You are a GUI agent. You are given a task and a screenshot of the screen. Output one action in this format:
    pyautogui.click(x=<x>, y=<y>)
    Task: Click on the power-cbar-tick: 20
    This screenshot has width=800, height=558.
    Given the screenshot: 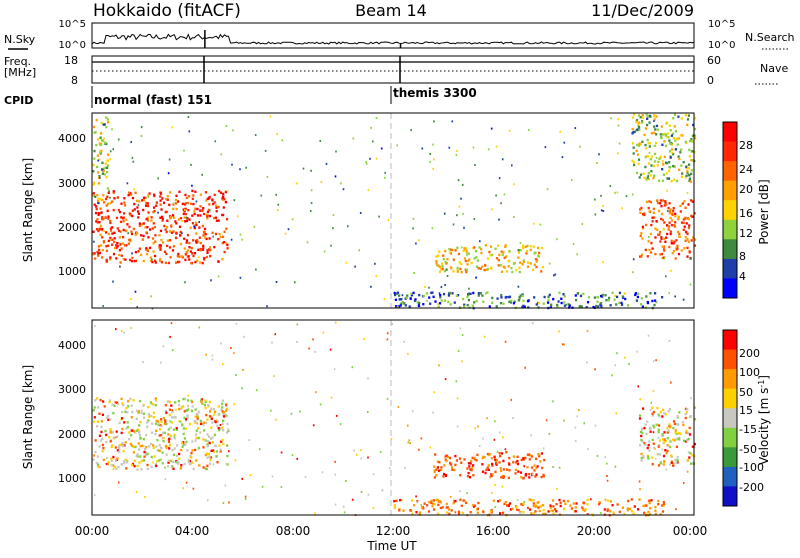 What is the action you would take?
    pyautogui.click(x=746, y=189)
    